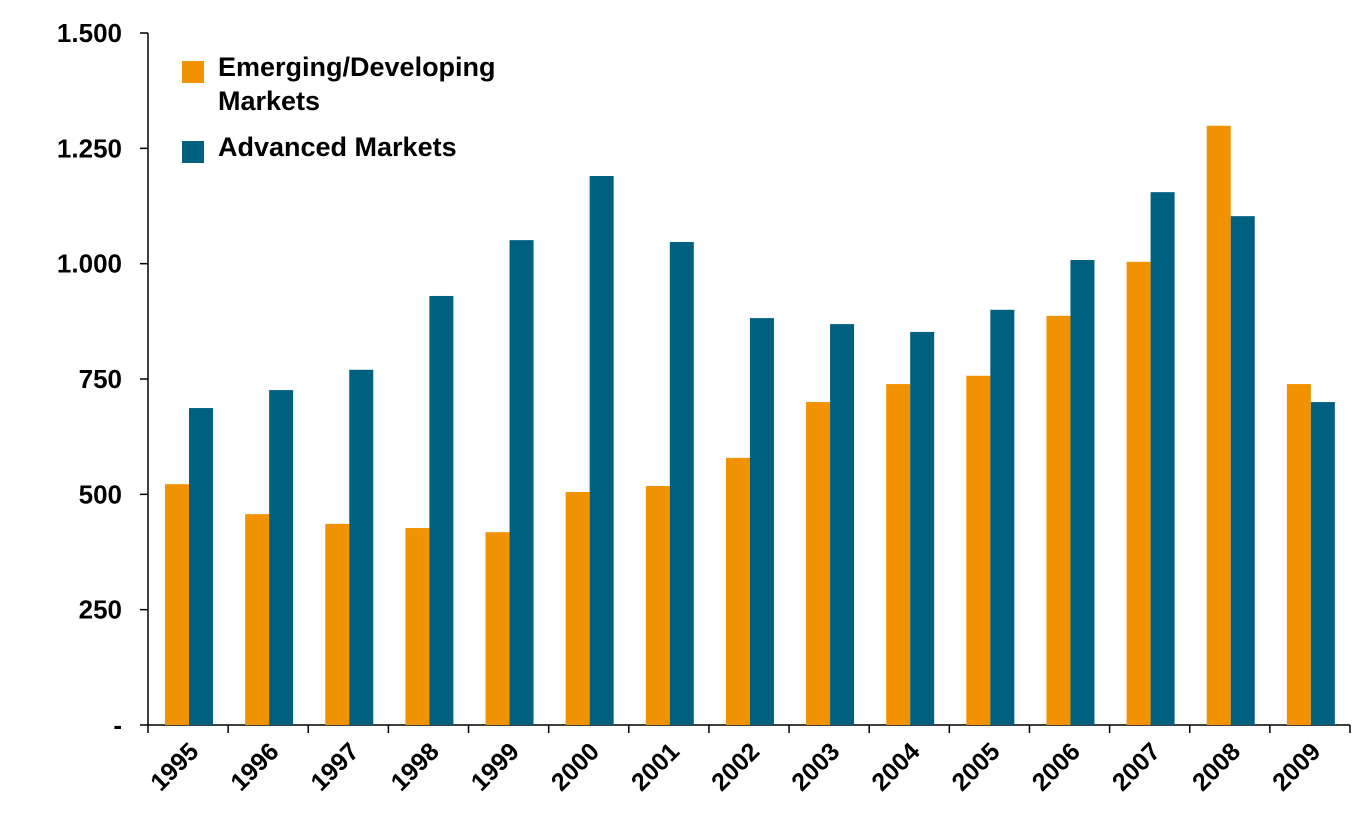 This screenshot has width=1353, height=817. What do you see at coordinates (89, 33) in the screenshot?
I see `y-tick-label: 1.500` at bounding box center [89, 33].